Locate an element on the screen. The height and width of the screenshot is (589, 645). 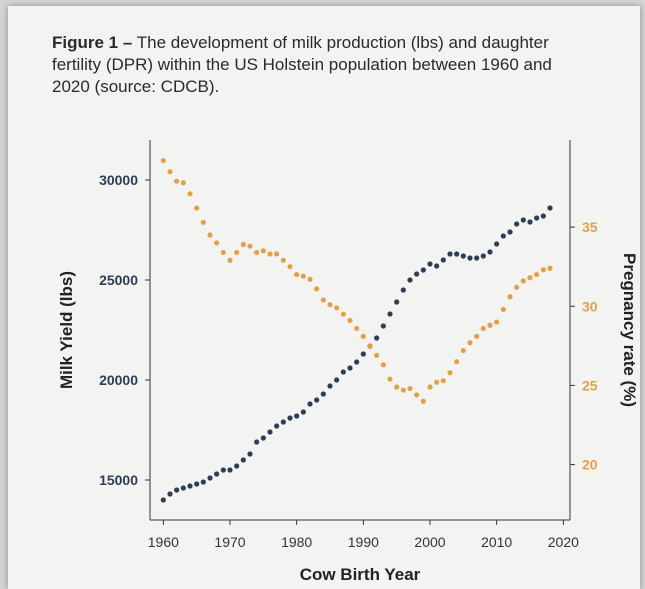
y2-tick-label: 35 is located at coordinates (590, 227).